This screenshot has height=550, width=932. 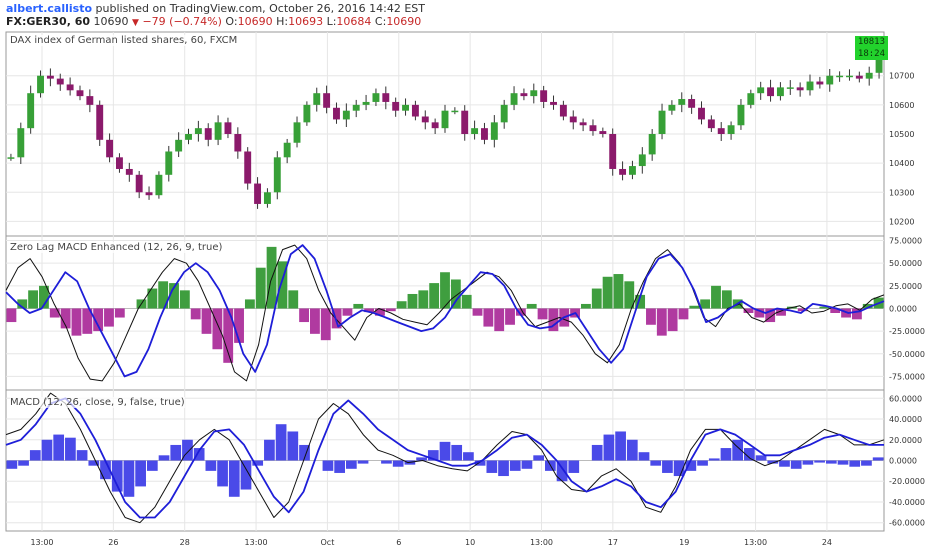 I want to click on symbol-label: FX:GER30, 60, so click(x=48, y=21).